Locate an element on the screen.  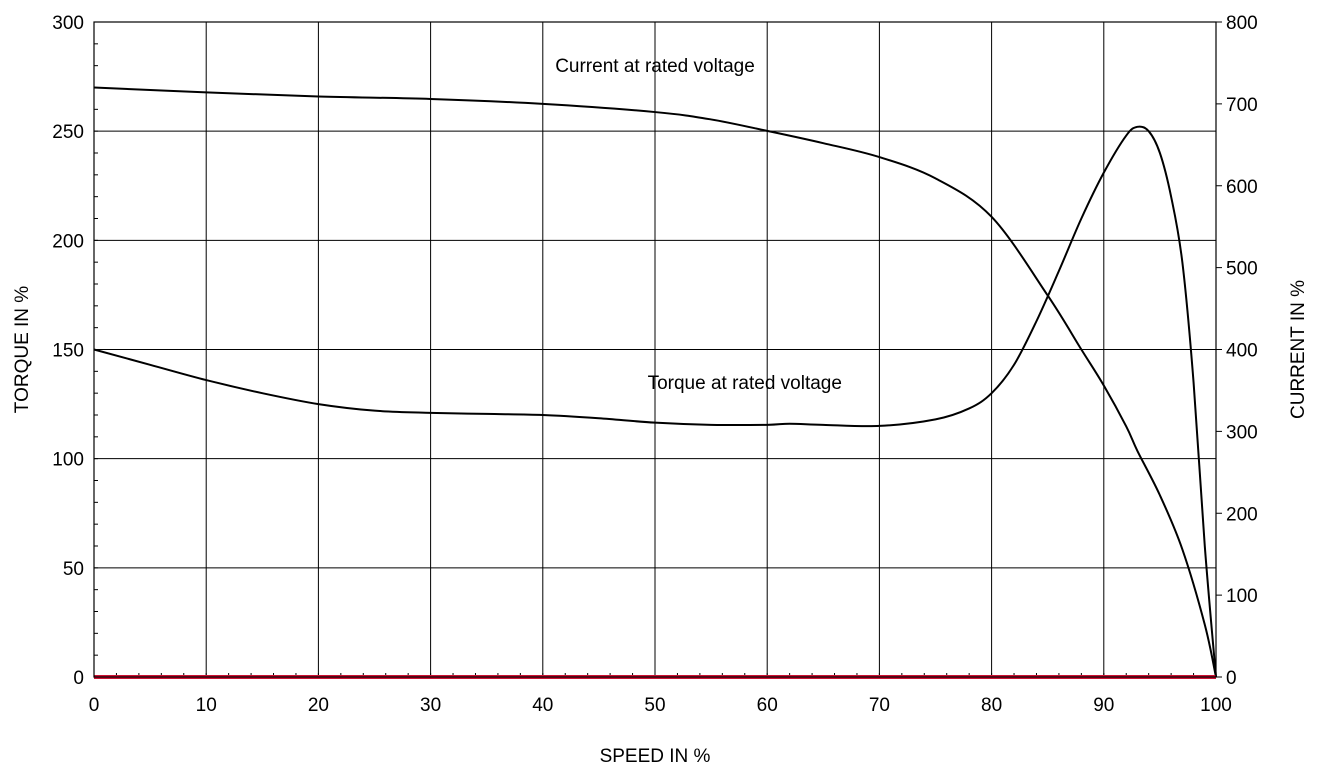
x-tick-label: 30 is located at coordinates (430, 705).